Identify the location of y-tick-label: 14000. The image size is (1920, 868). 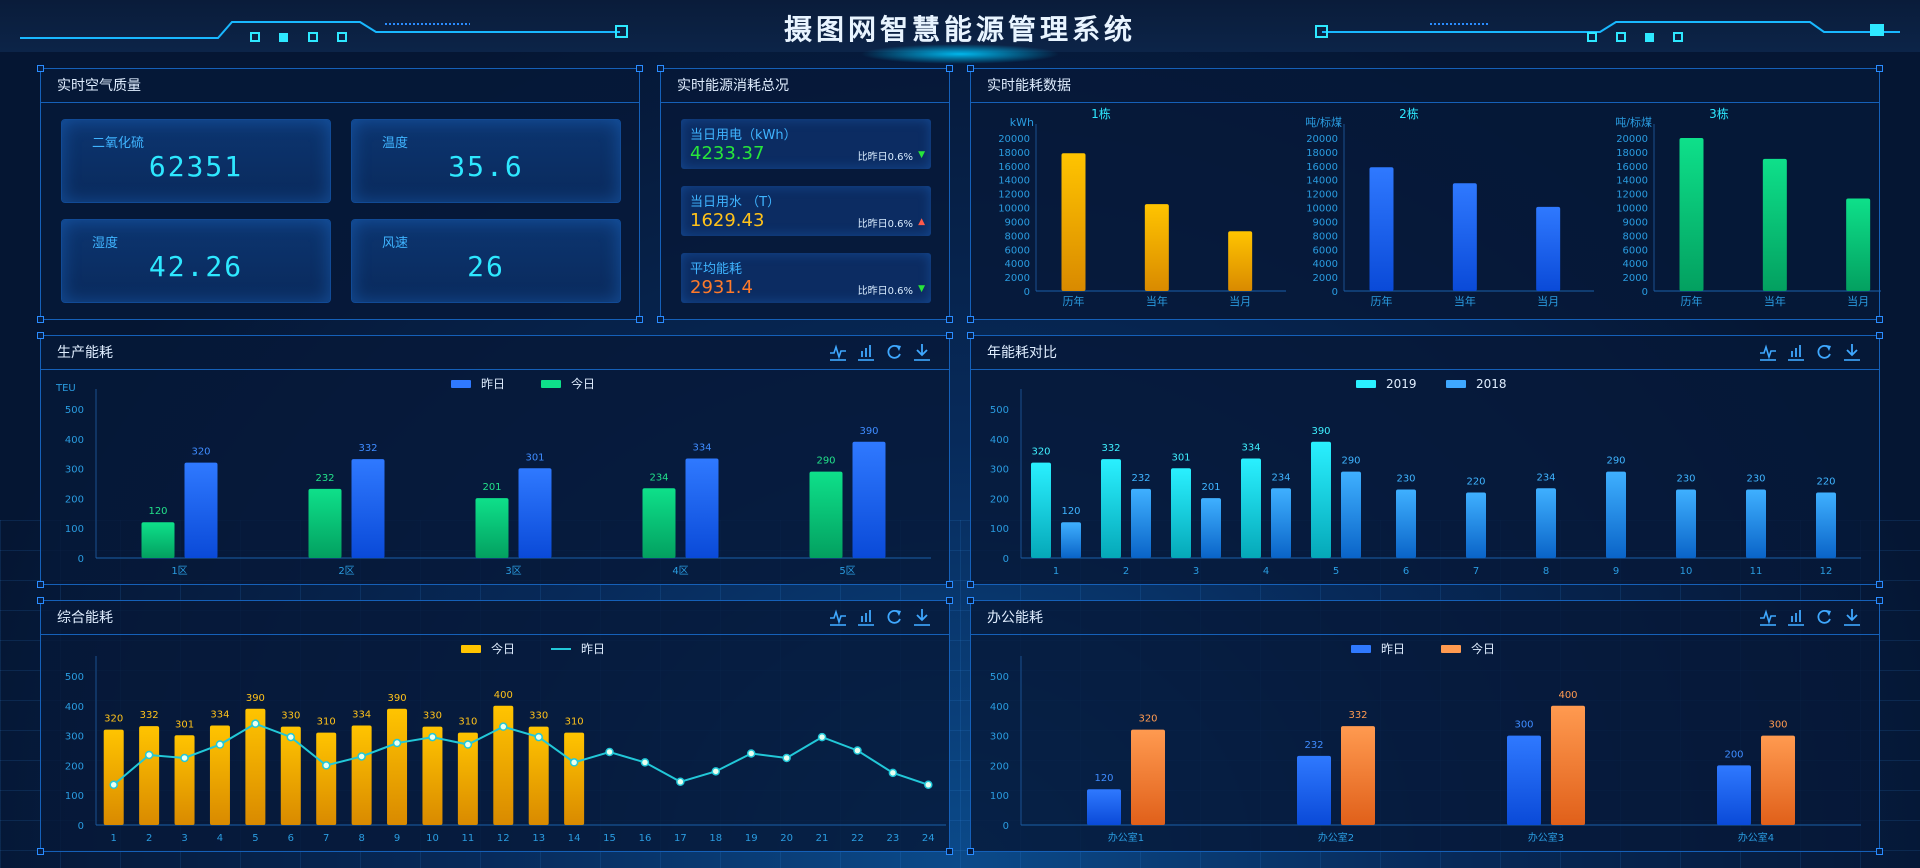
(1632, 181).